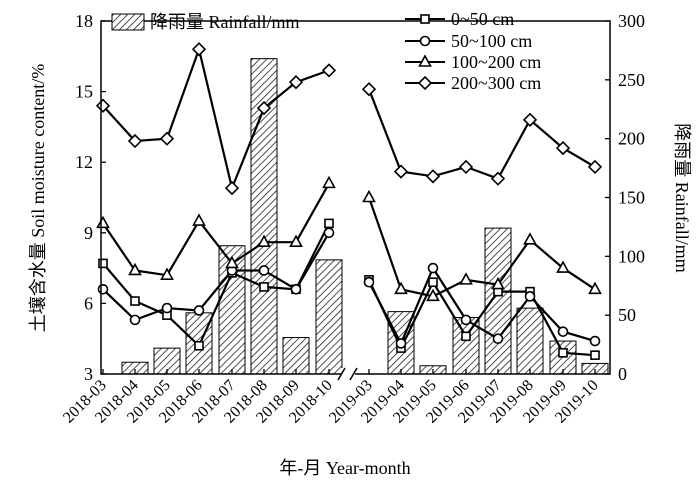 This screenshot has width=700, height=482. I want to click on y2-tick-label: 200, so click(631, 139).